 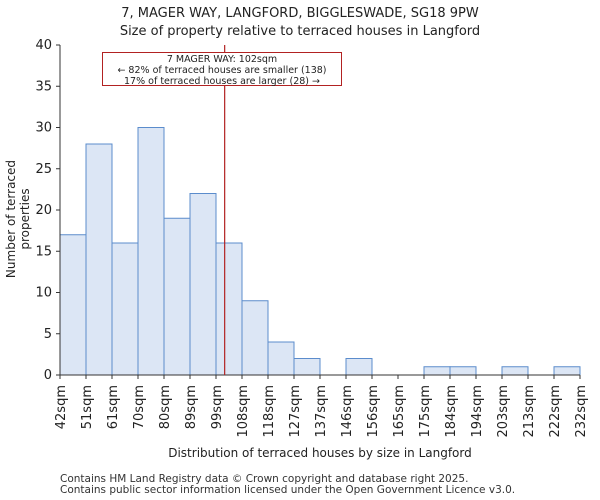 What do you see at coordinates (43, 251) in the screenshot?
I see `y-tick-label: 15` at bounding box center [43, 251].